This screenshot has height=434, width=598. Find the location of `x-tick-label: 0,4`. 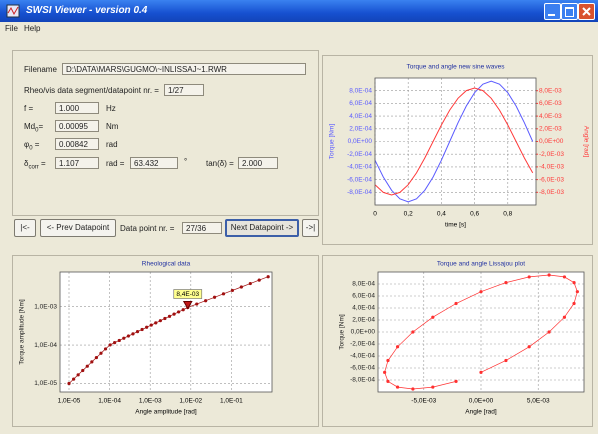

x-tick-label: 0,4 is located at coordinates (441, 214).